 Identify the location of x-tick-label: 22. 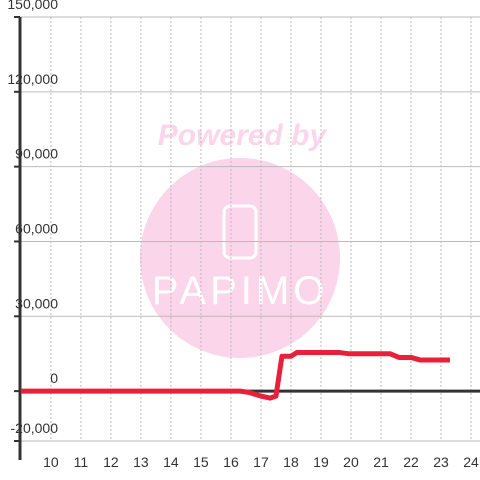
(411, 462).